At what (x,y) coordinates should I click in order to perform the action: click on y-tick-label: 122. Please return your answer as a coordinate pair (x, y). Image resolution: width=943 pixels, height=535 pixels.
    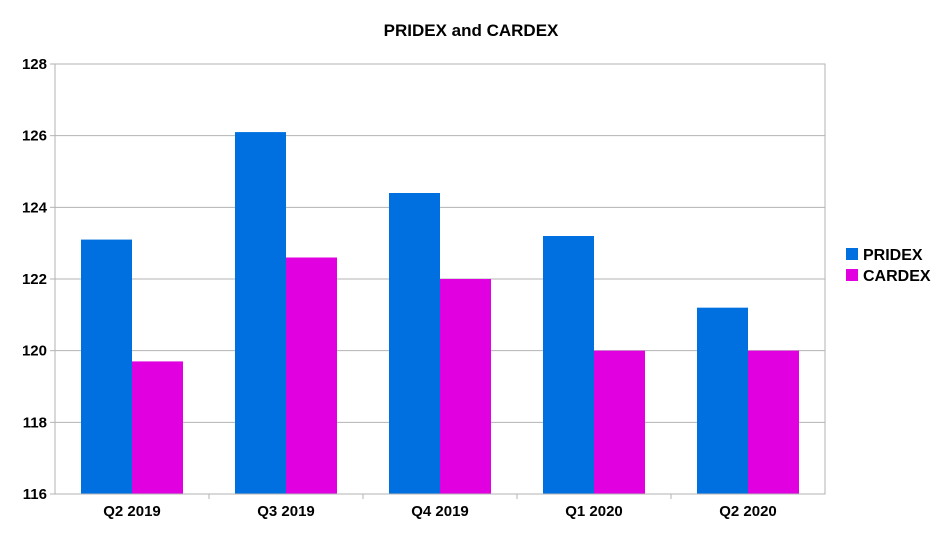
    Looking at the image, I should click on (34, 279).